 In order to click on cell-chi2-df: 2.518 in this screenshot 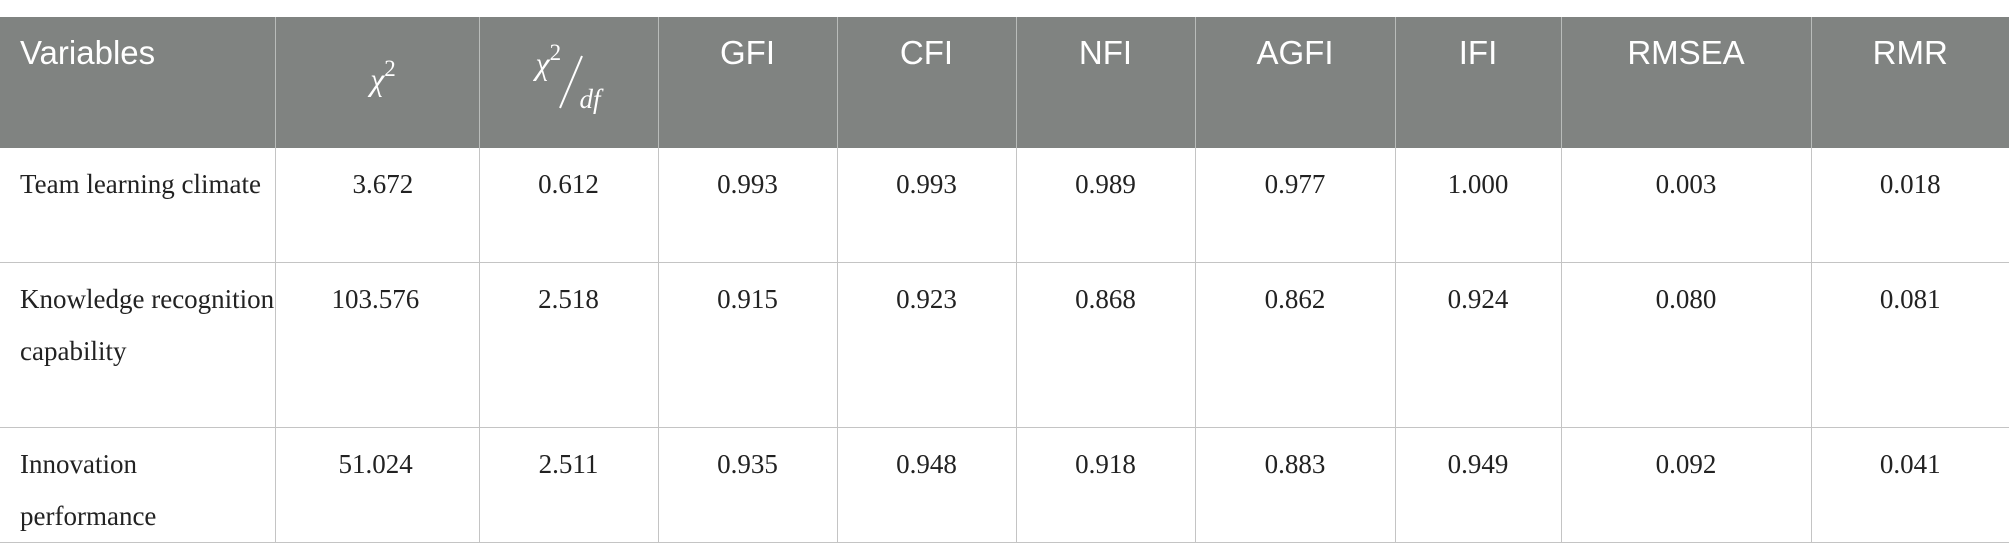, I will do `click(569, 345)`.